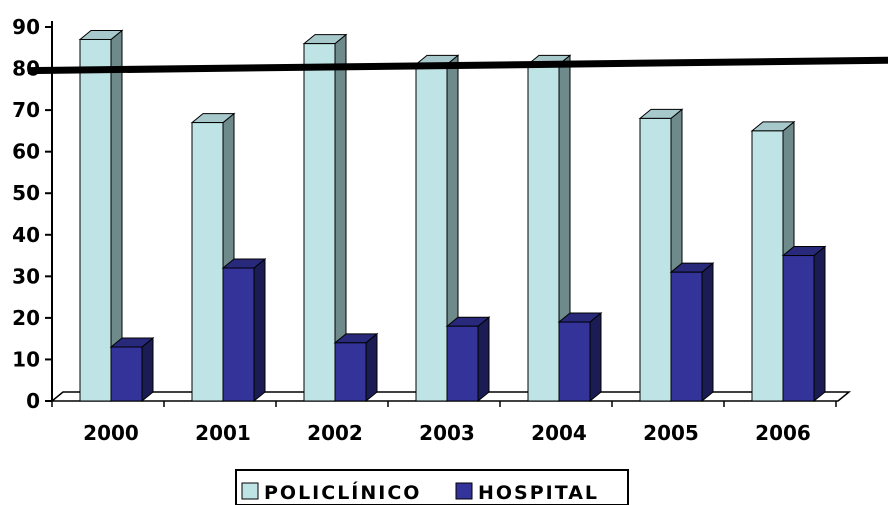 This screenshot has width=888, height=505. I want to click on x-tick-label: 2005, so click(671, 433).